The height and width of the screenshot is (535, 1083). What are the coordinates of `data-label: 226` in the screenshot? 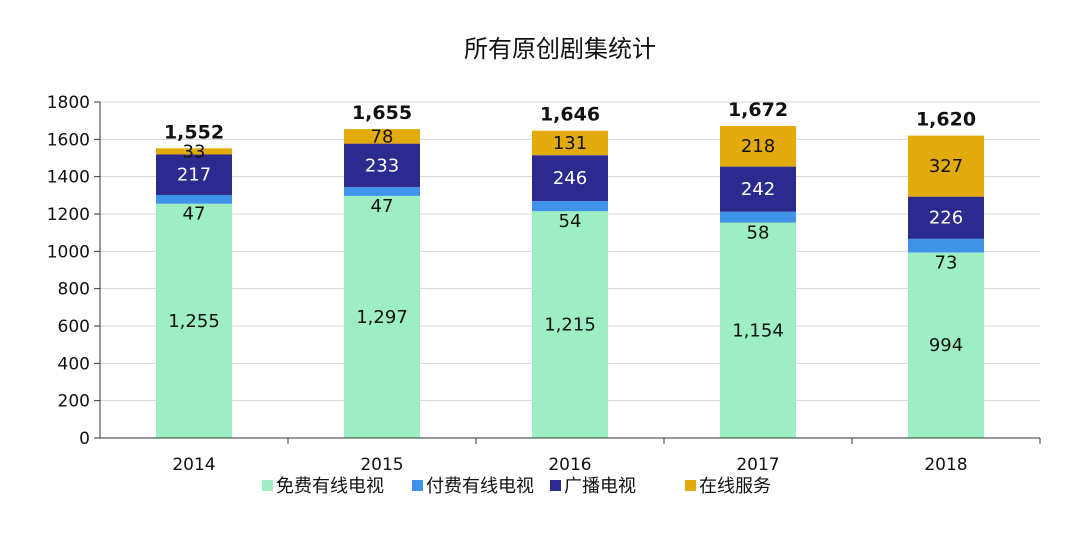 It's located at (946, 218).